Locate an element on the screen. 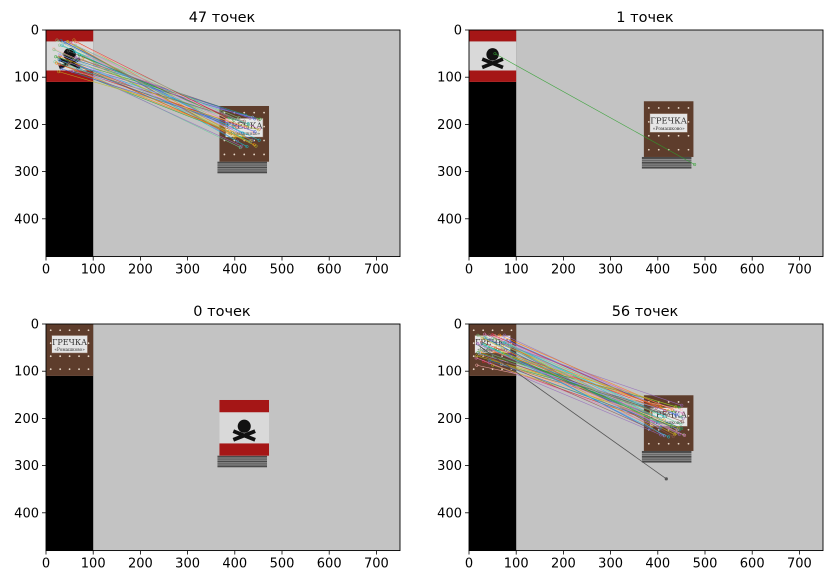 This screenshot has width=831, height=585. y-tick-label: 300 is located at coordinates (26, 466).